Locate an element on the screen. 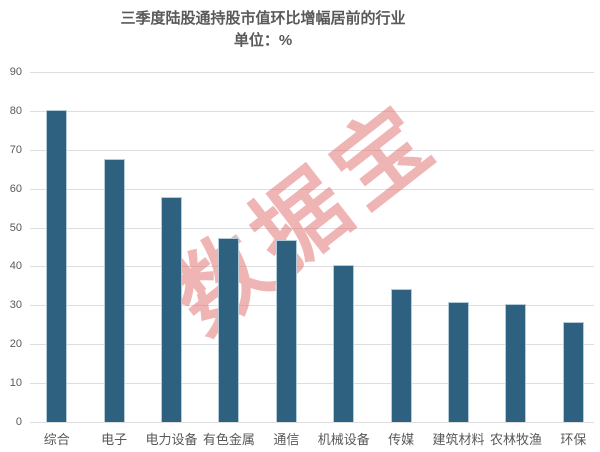  x-label-有色金属: 有色金属 is located at coordinates (228, 439).